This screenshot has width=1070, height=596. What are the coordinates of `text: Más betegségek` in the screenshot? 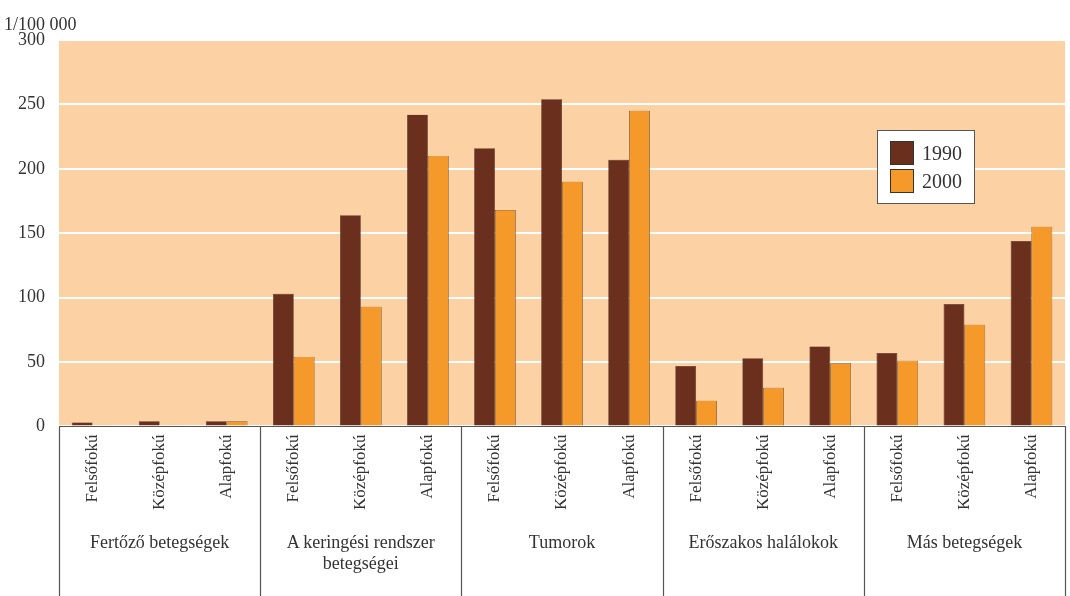 It's located at (964, 542).